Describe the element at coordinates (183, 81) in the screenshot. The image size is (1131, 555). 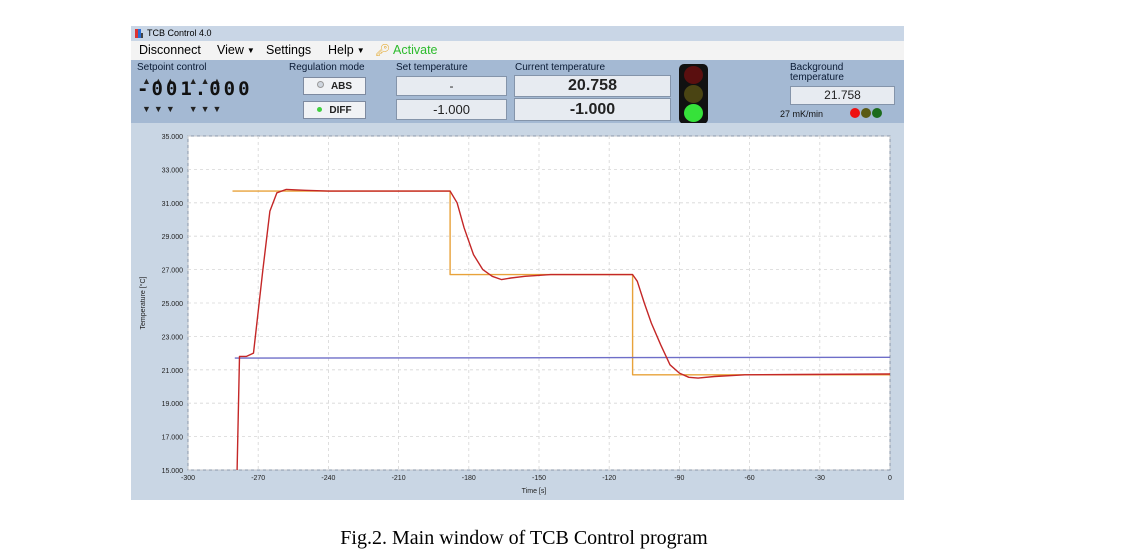
I see `setpoint-up-arrows: ▲▲▲ ▲▲▲` at that location.